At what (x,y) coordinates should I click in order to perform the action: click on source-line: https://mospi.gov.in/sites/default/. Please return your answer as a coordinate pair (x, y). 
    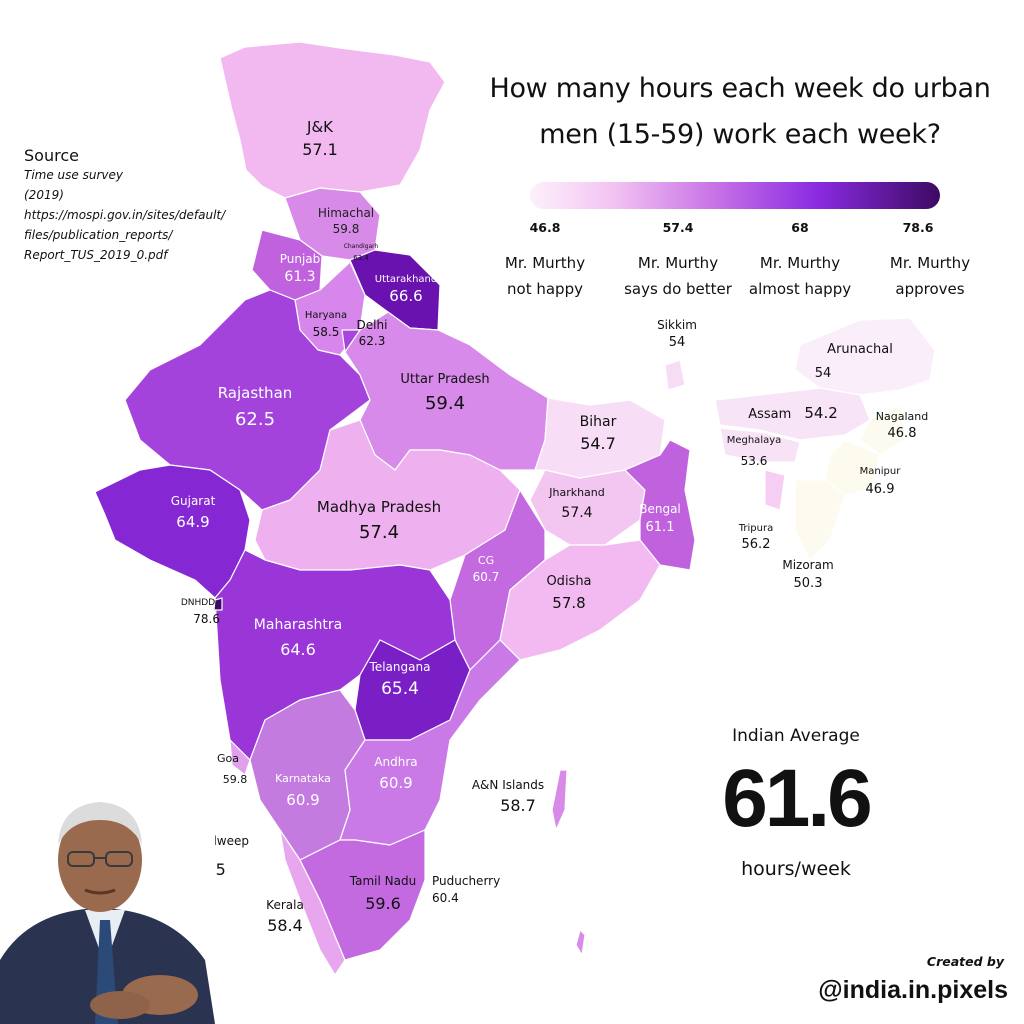
    Looking at the image, I should click on (125, 215).